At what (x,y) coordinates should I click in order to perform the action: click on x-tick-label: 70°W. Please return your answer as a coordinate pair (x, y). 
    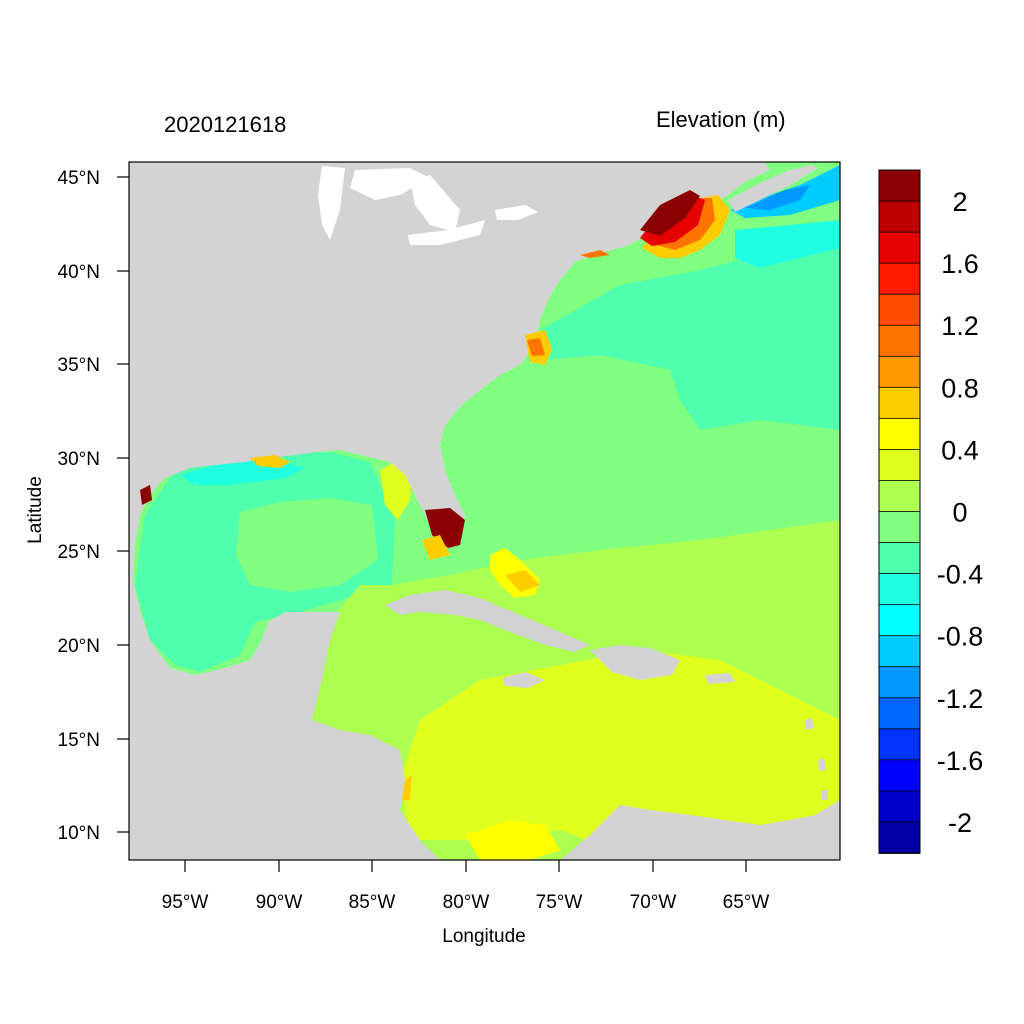
    Looking at the image, I should click on (653, 902).